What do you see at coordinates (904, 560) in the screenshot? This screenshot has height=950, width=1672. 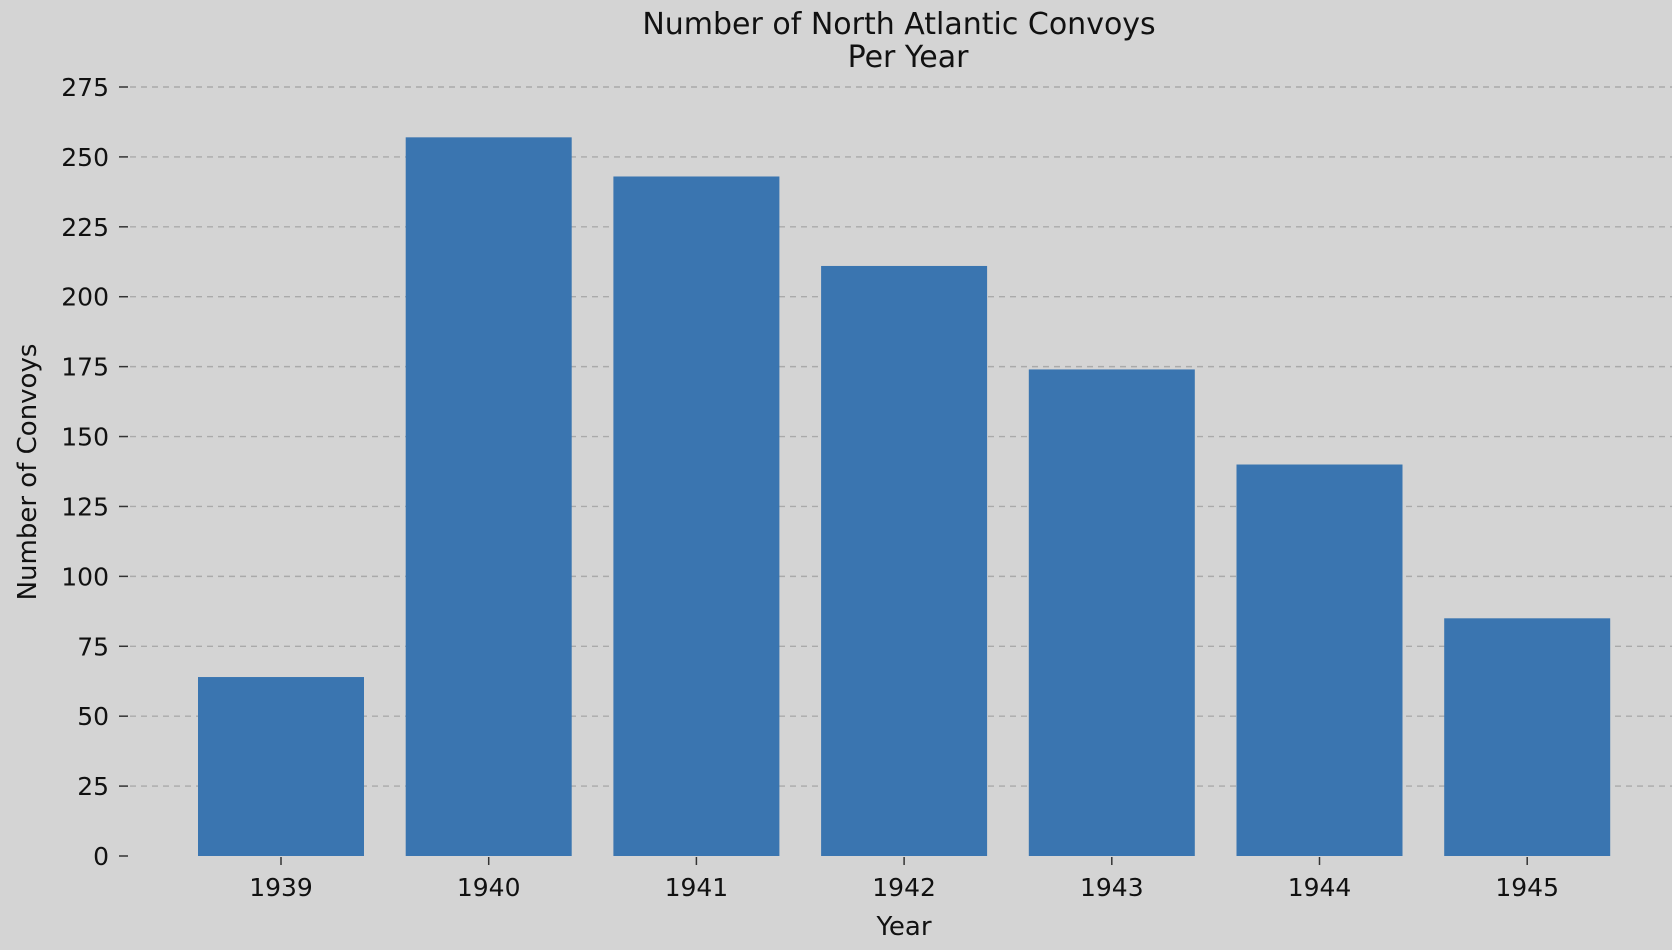 I see `bar-1942` at bounding box center [904, 560].